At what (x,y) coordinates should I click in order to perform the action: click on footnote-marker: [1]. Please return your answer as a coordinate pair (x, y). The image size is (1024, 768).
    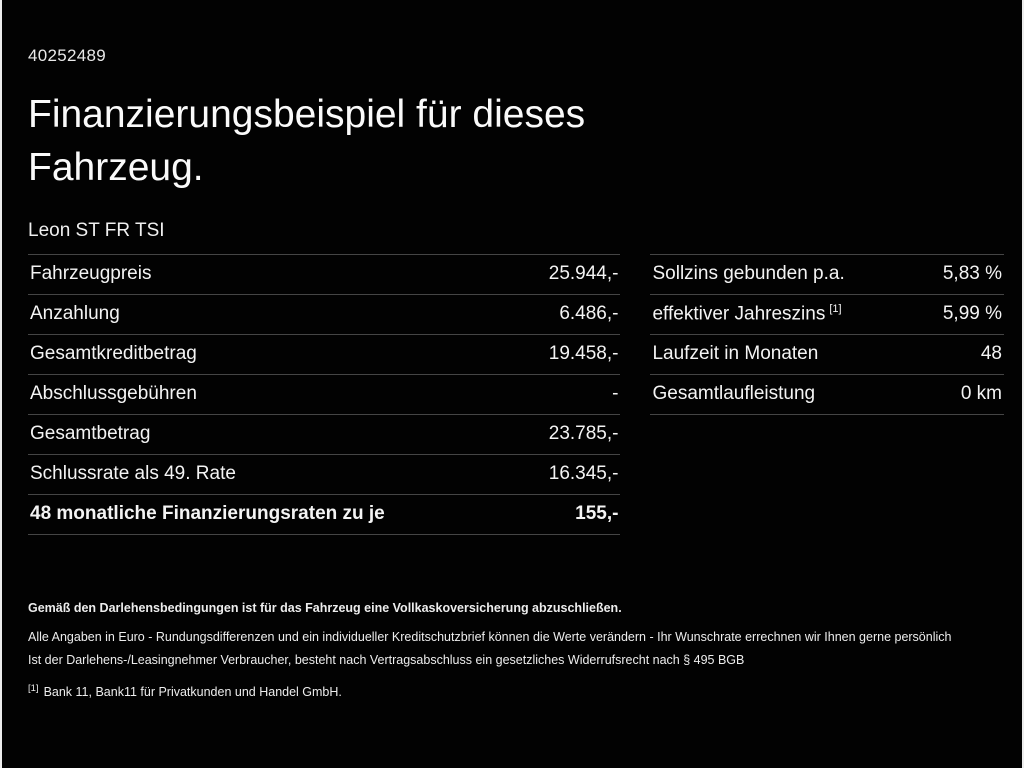
    Looking at the image, I should click on (835, 309).